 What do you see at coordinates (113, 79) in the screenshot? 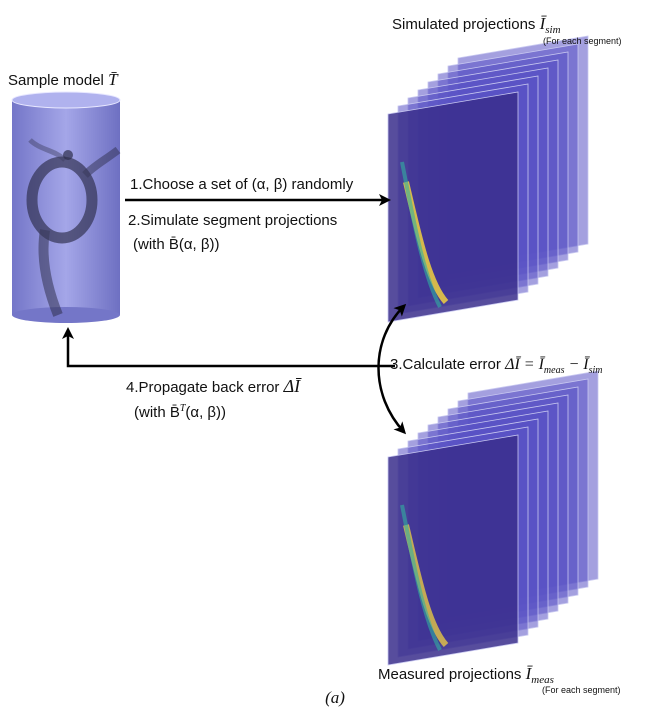
I see `sample-model-symbol: T̄` at bounding box center [113, 79].